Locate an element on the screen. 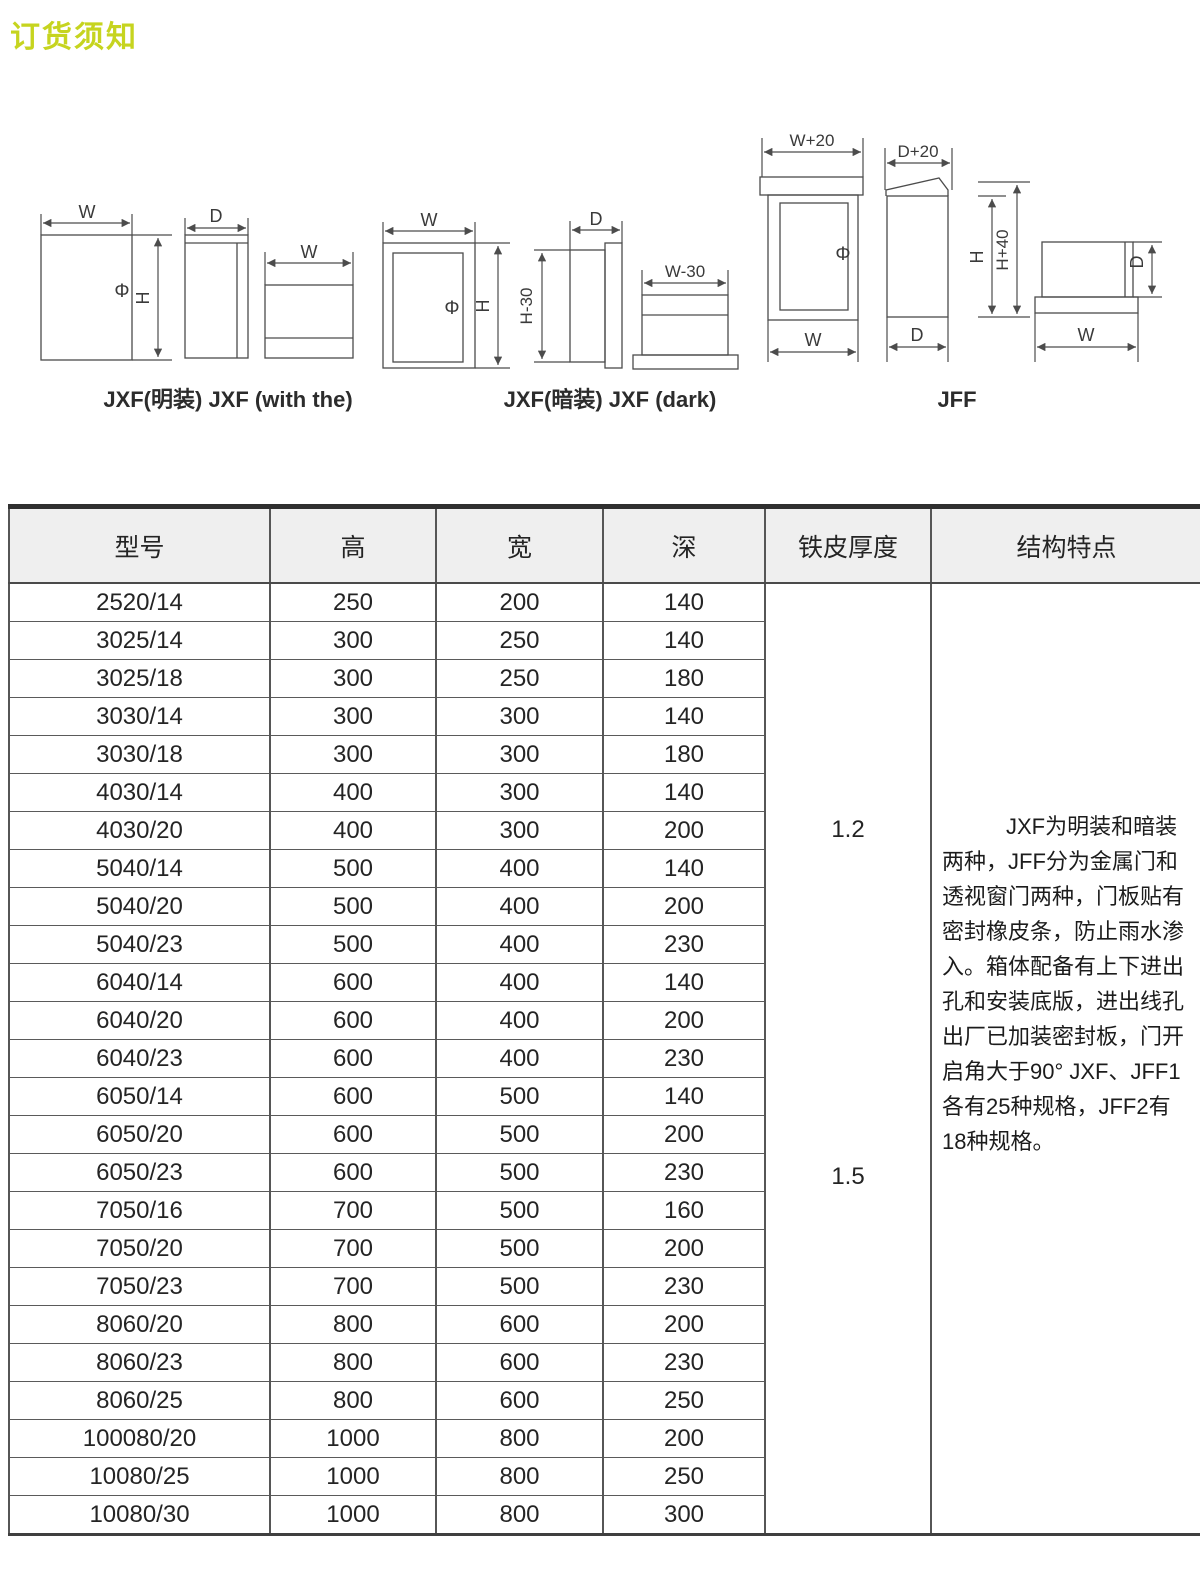  jxf-flush-side-flange is located at coordinates (613, 305).